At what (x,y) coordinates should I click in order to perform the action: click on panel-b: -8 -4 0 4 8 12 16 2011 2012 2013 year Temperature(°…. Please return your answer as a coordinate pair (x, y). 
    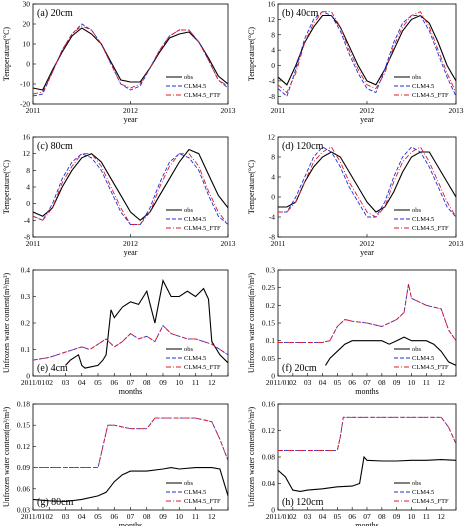
    Looking at the image, I should click on (355, 62).